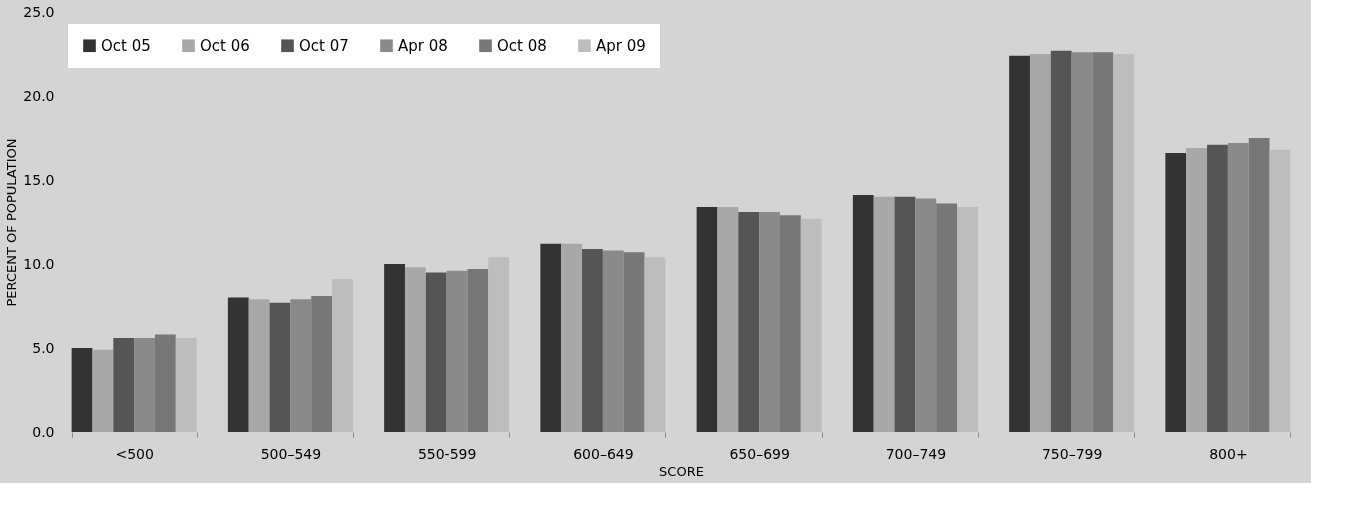  Describe the element at coordinates (1228, 453) in the screenshot. I see `x-tick-label: 800+` at that location.